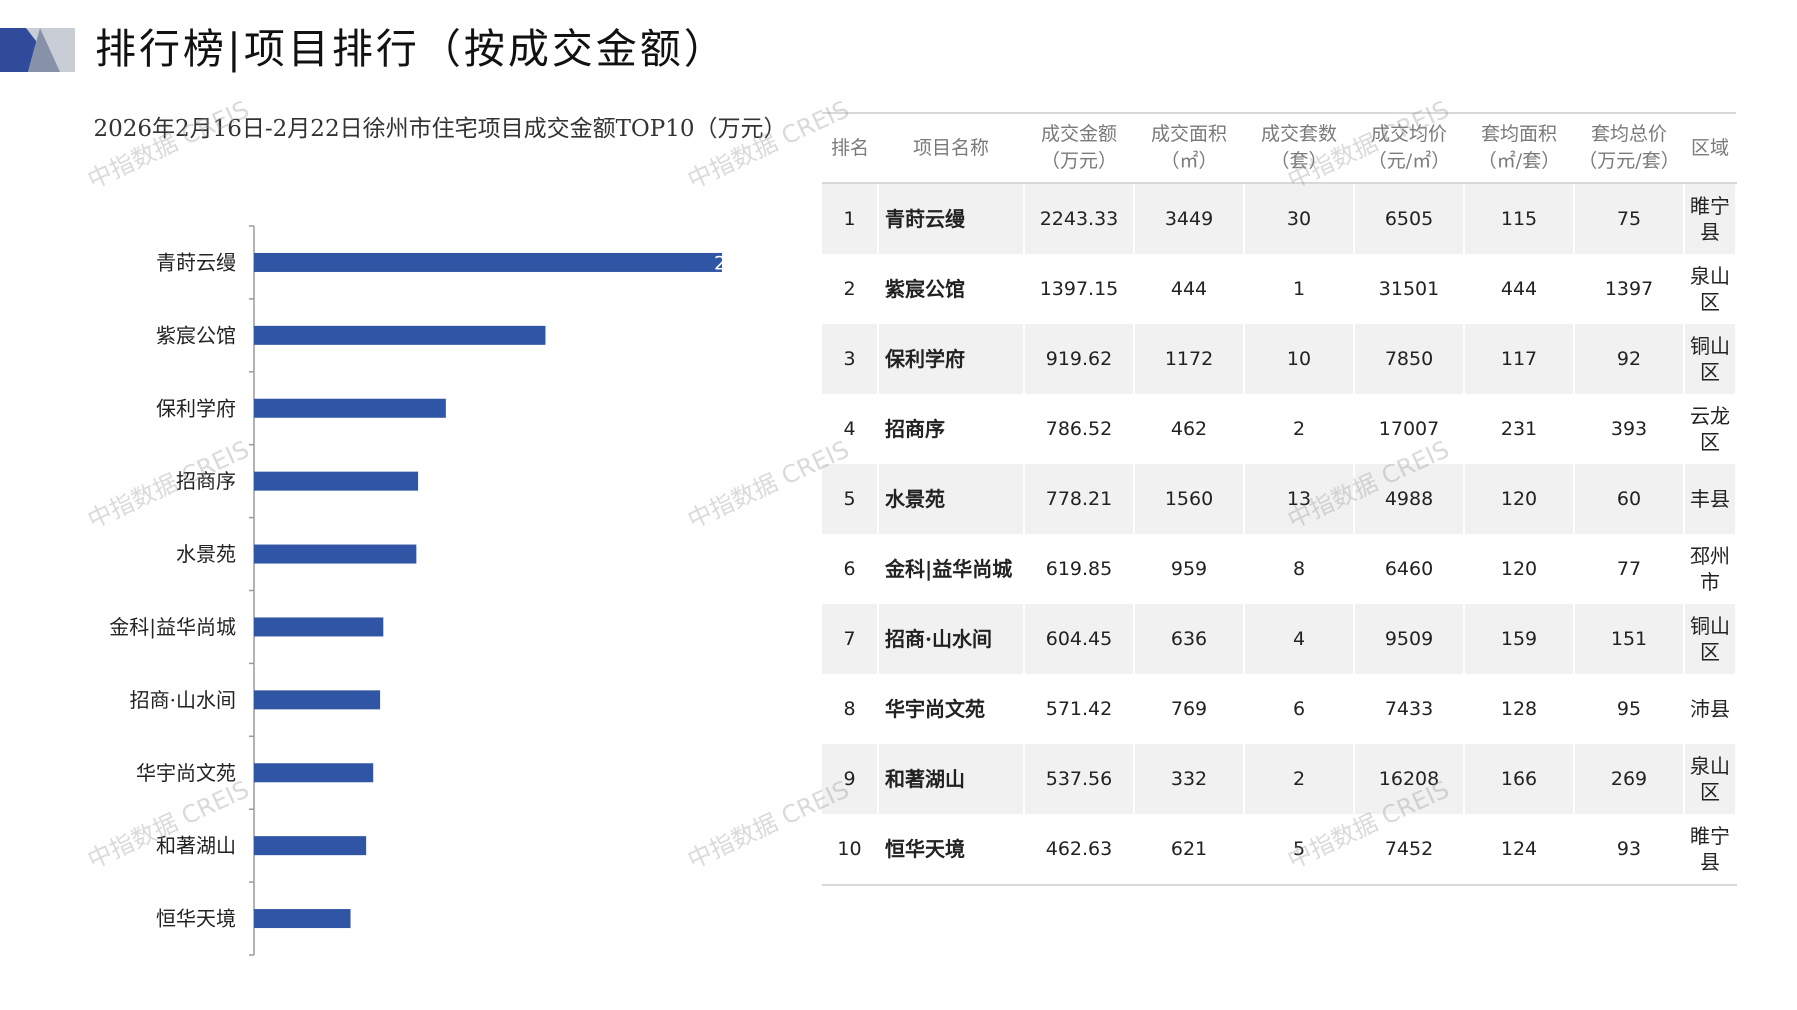 Image resolution: width=1797 pixels, height=1010 pixels. I want to click on table-row: 1 青莳云缦 2243.33 3449 30 6505 115 75 睢宁县, so click(1279, 218).